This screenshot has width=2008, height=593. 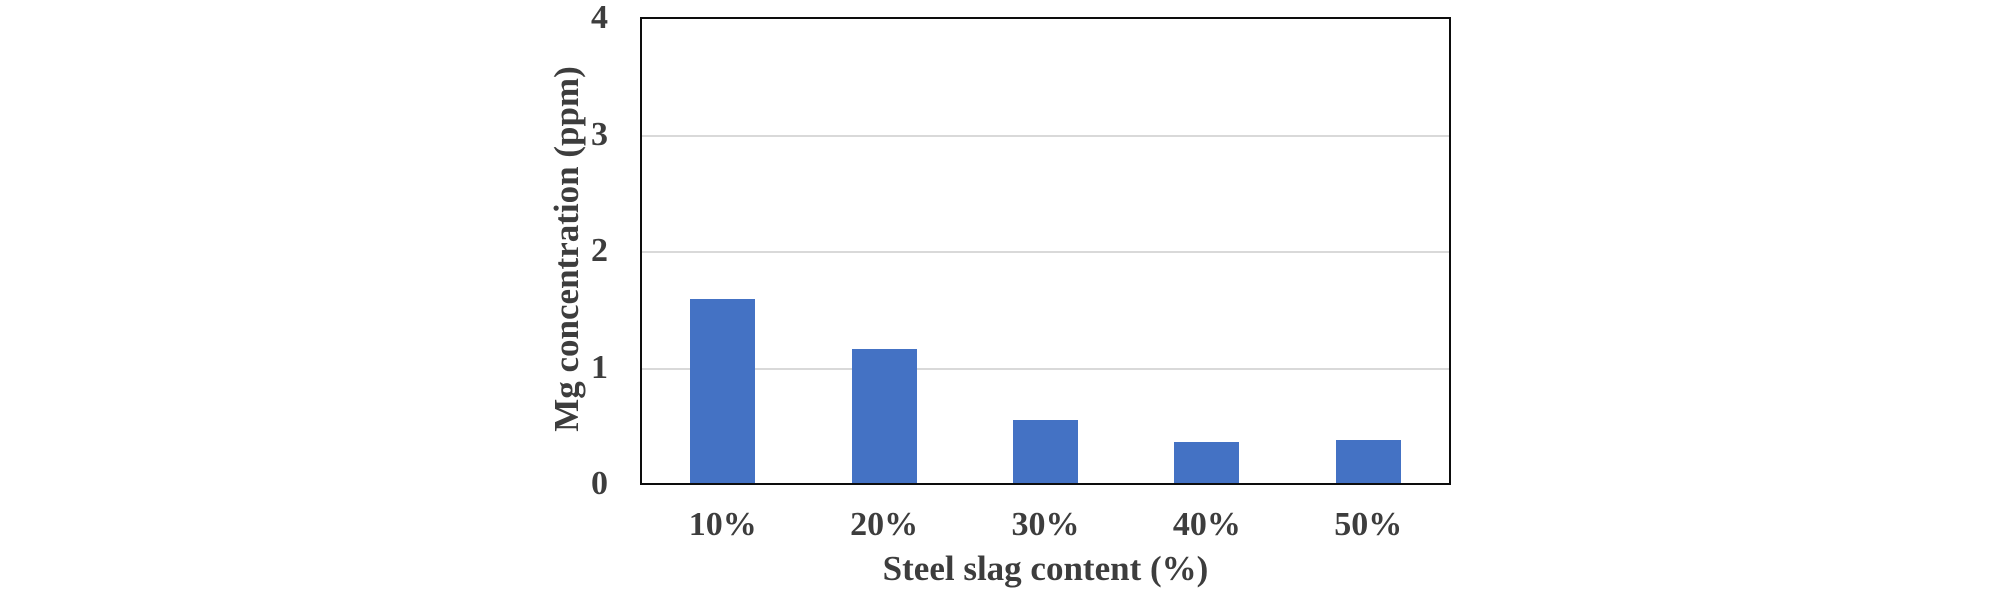 I want to click on x-tick-label-10%: 10%, so click(x=722, y=524).